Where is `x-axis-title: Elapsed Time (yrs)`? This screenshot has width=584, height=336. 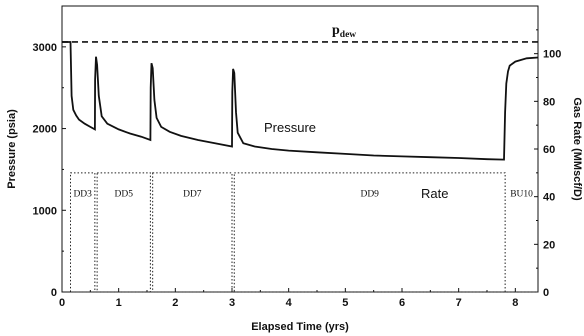
x-axis-title: Elapsed Time (yrs) is located at coordinates (300, 327).